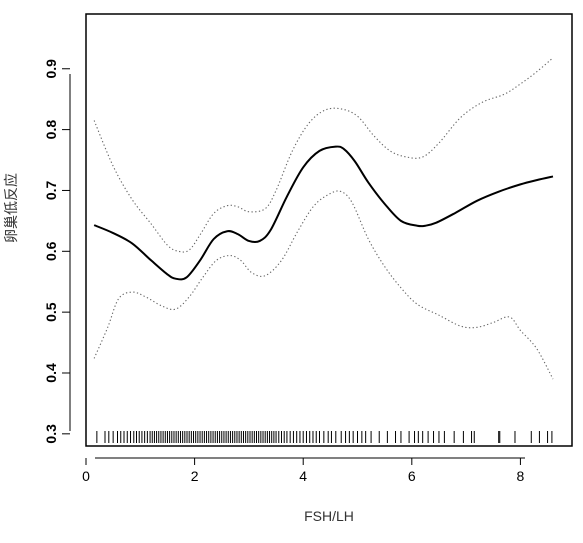  I want to click on y-tick-label-5: 0.8, so click(51, 130).